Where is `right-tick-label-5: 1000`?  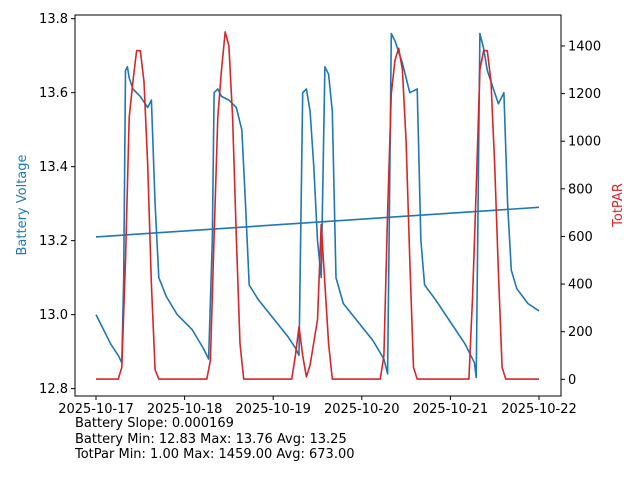
right-tick-label-5: 1000 is located at coordinates (584, 142).